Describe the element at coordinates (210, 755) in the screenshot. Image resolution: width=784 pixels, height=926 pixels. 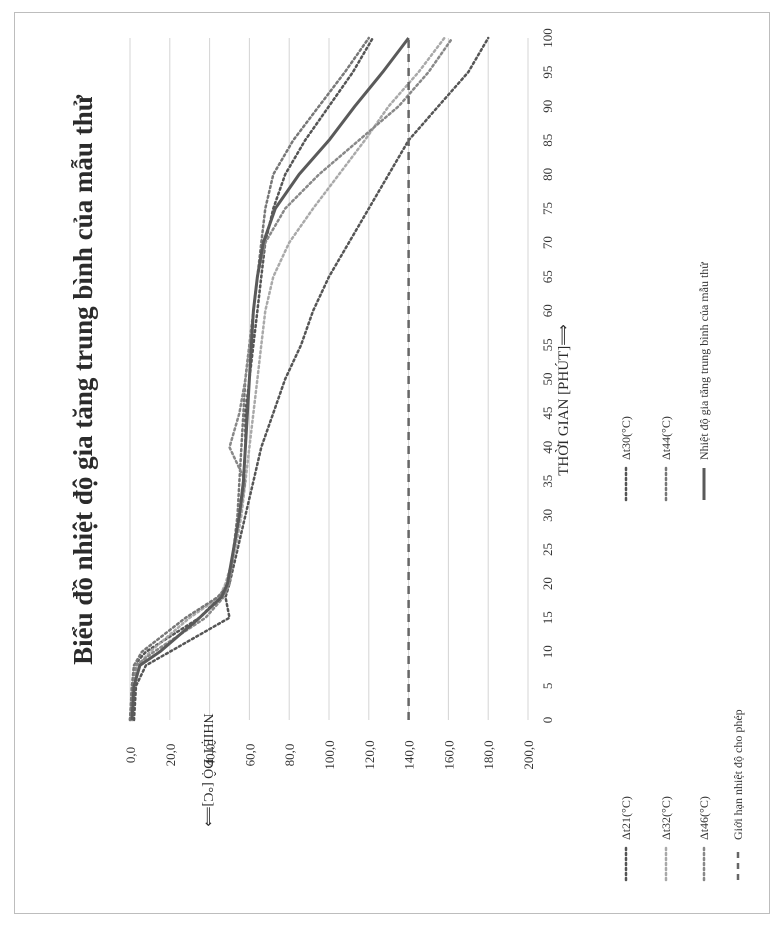
I see `y-tick-label: 40,0` at that location.